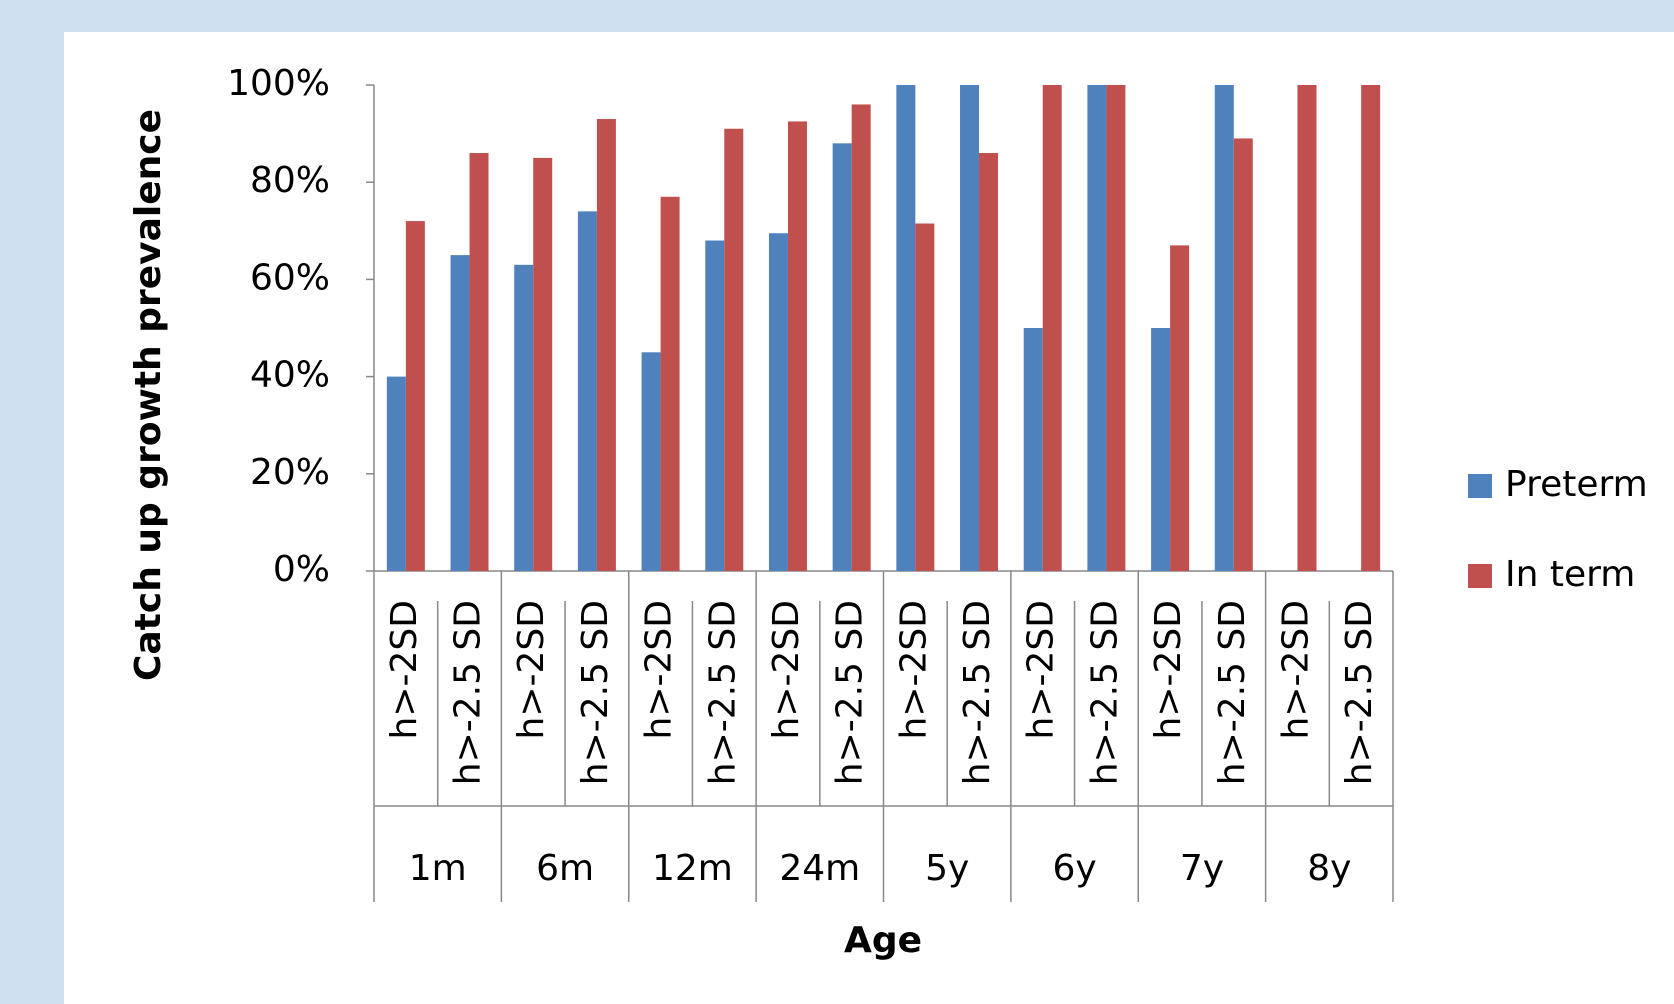 This screenshot has width=1674, height=1004. I want to click on group-label: 1m, so click(438, 868).